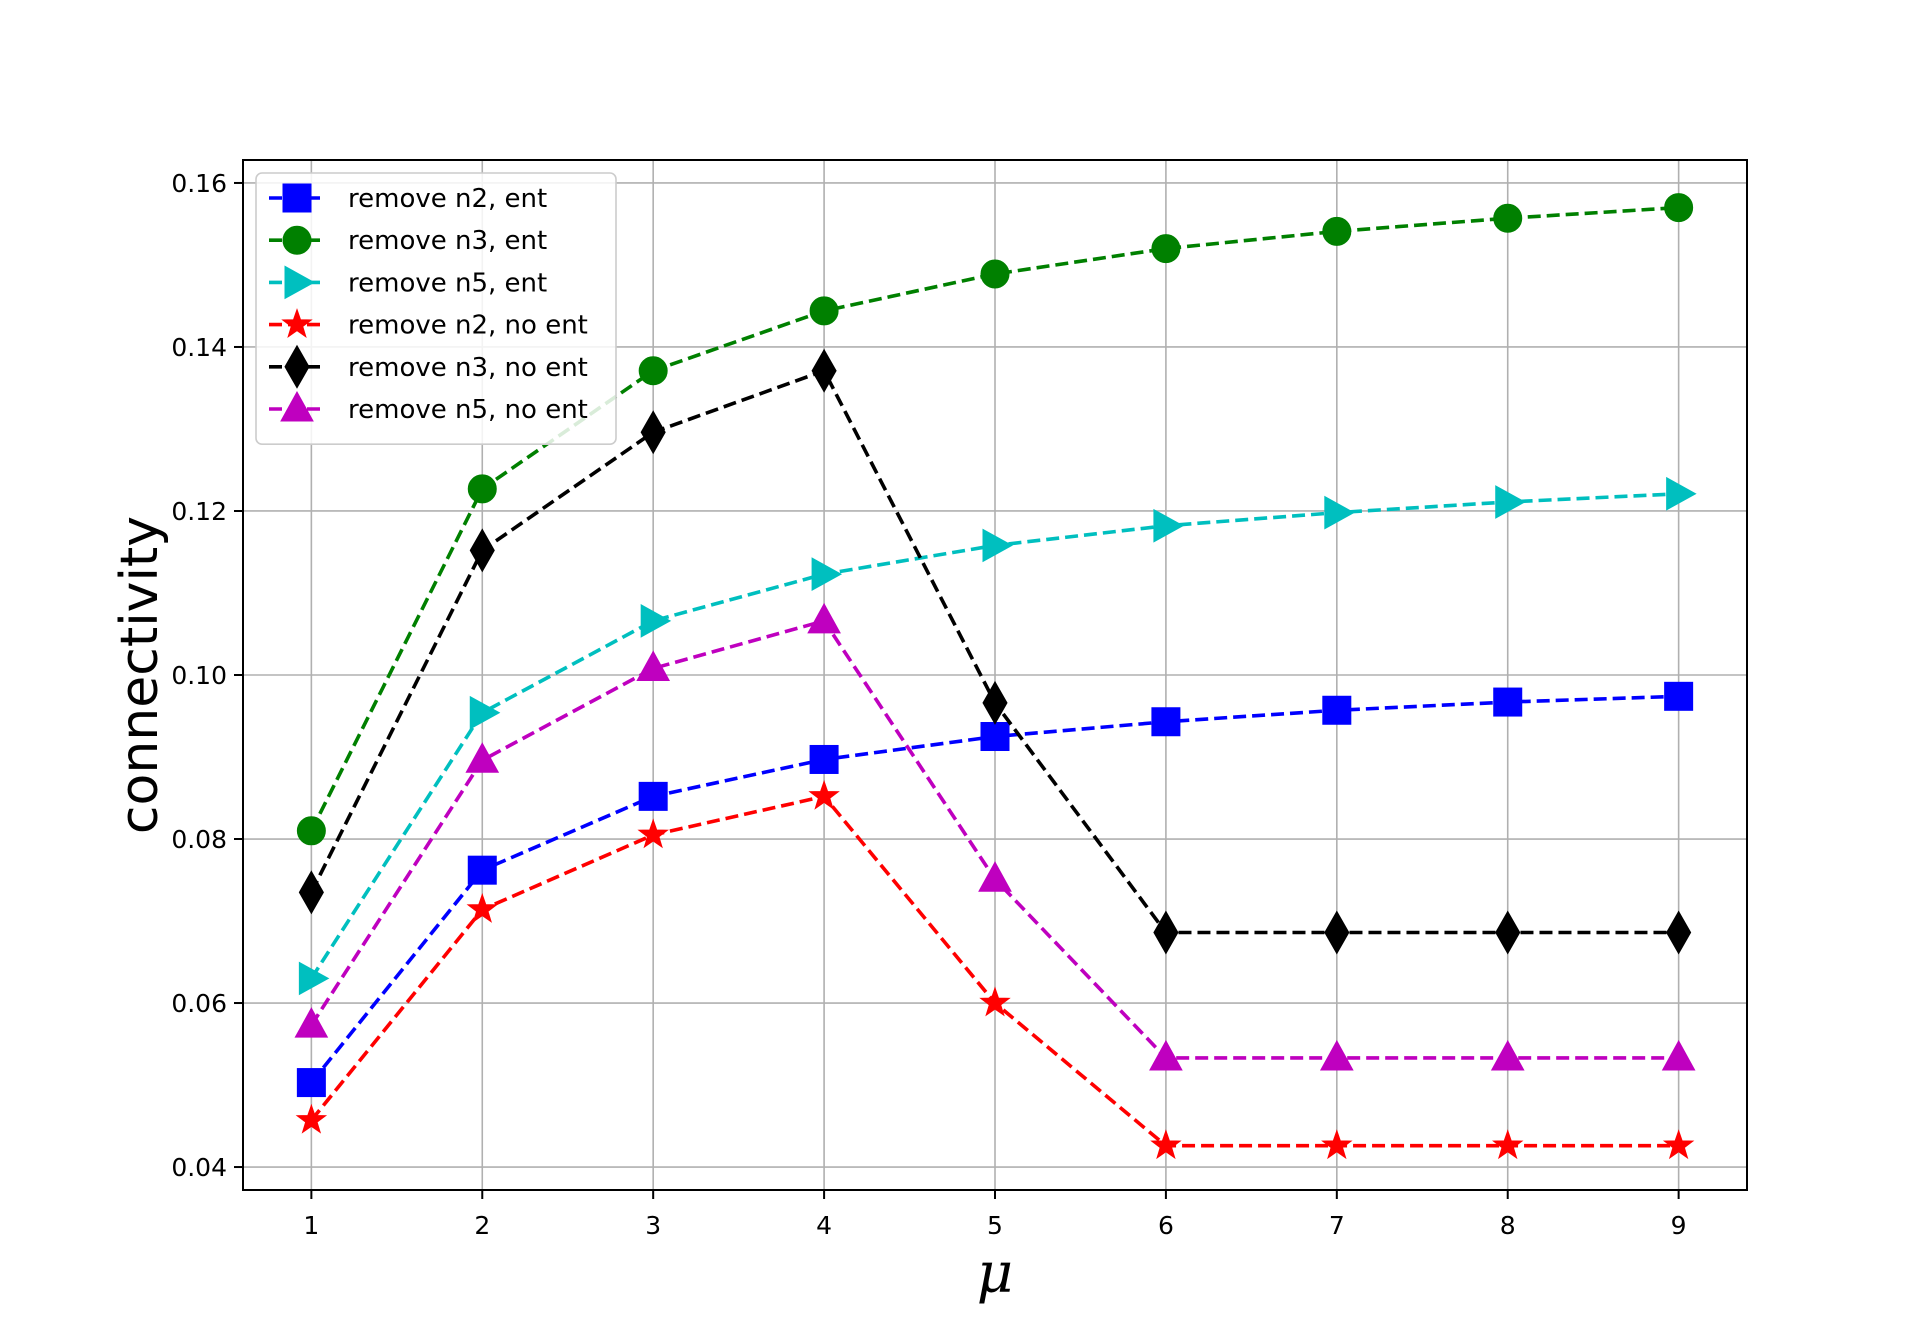 The image size is (1920, 1322). I want to click on x-tick-label: 3, so click(653, 1225).